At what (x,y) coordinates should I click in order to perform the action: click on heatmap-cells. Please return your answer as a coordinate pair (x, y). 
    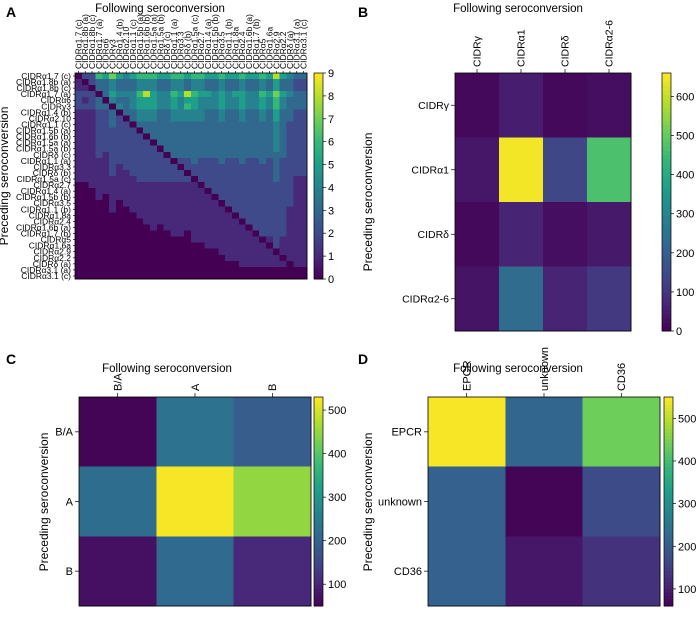
    Looking at the image, I should click on (195, 502).